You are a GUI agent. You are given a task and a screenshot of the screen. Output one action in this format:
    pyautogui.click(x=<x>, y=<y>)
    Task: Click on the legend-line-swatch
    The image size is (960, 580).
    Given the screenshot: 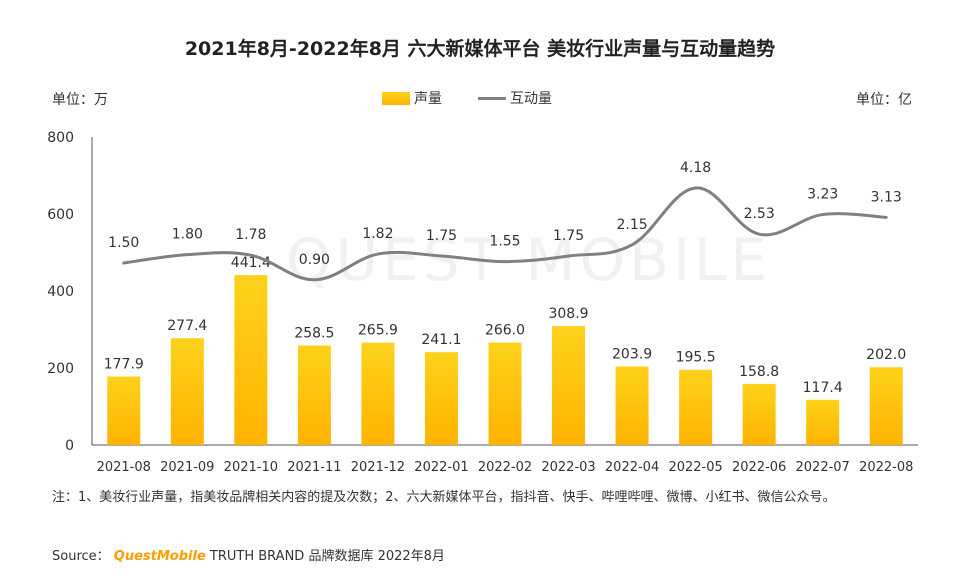 What is the action you would take?
    pyautogui.click(x=492, y=98)
    